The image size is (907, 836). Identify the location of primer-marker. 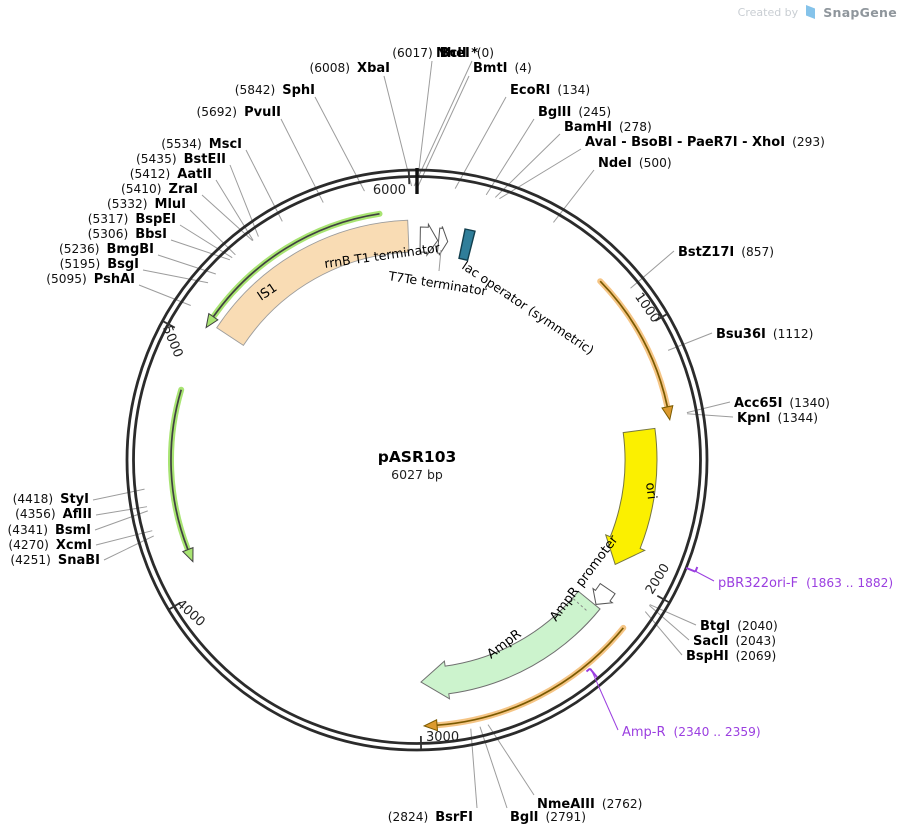
(690, 569).